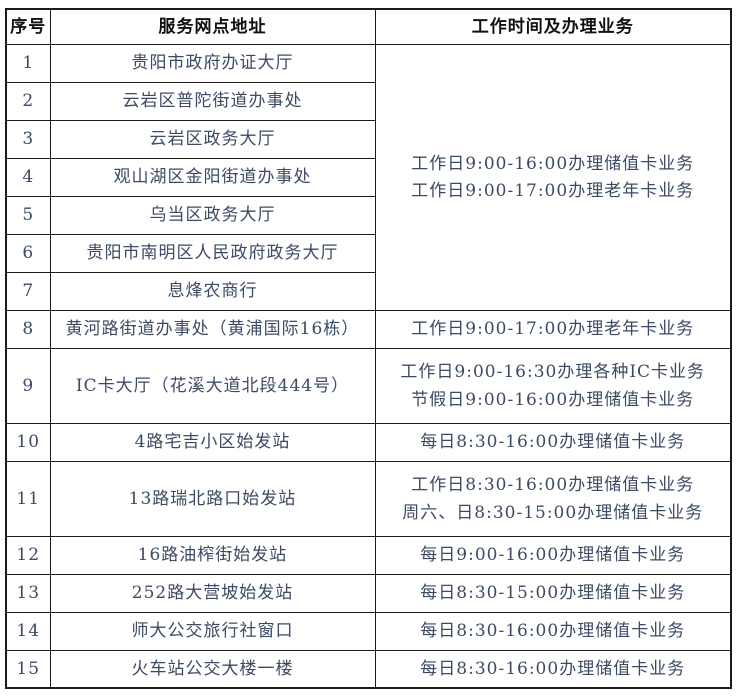 The image size is (740, 699). I want to click on table-row: 4 观山湖区金阳街道办事处, so click(368, 177).